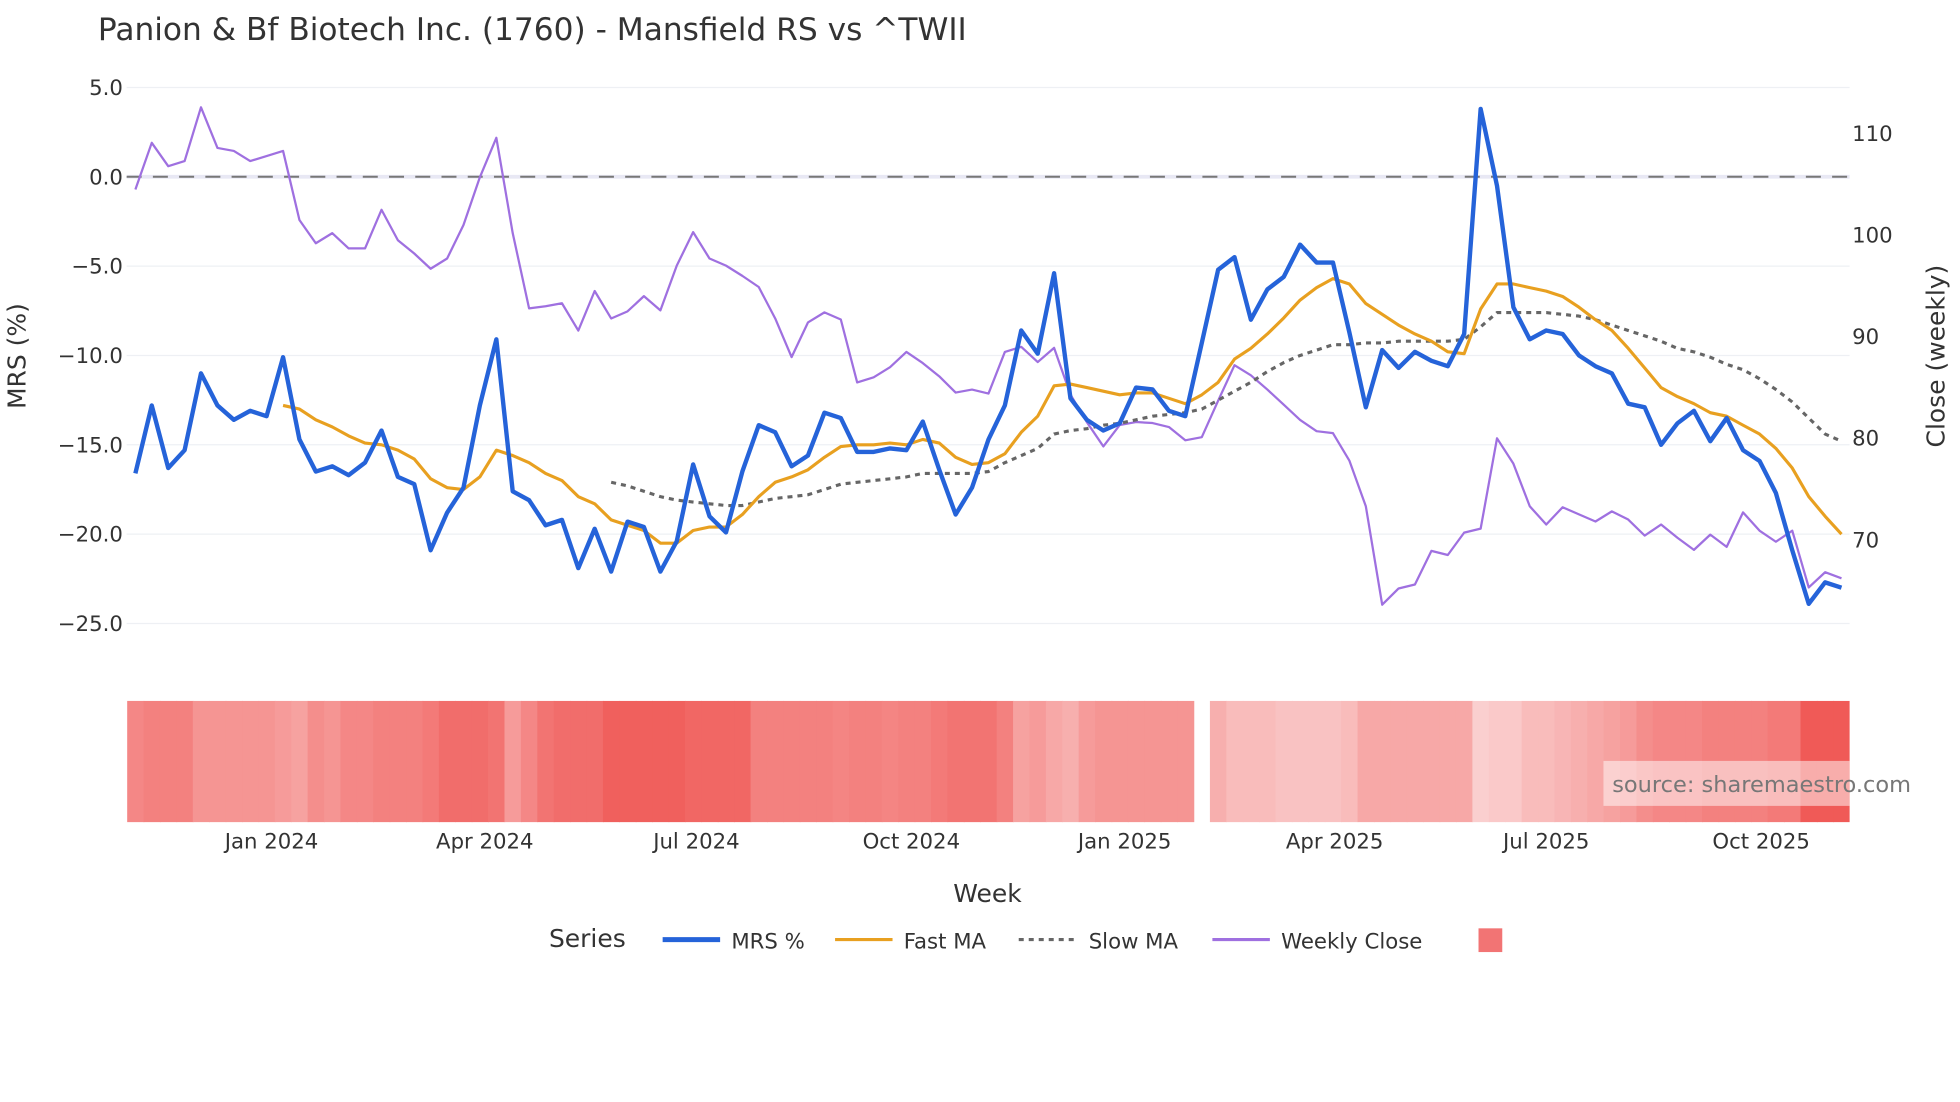  What do you see at coordinates (97, 267) in the screenshot?
I see `y-tick-label: −5.0` at bounding box center [97, 267].